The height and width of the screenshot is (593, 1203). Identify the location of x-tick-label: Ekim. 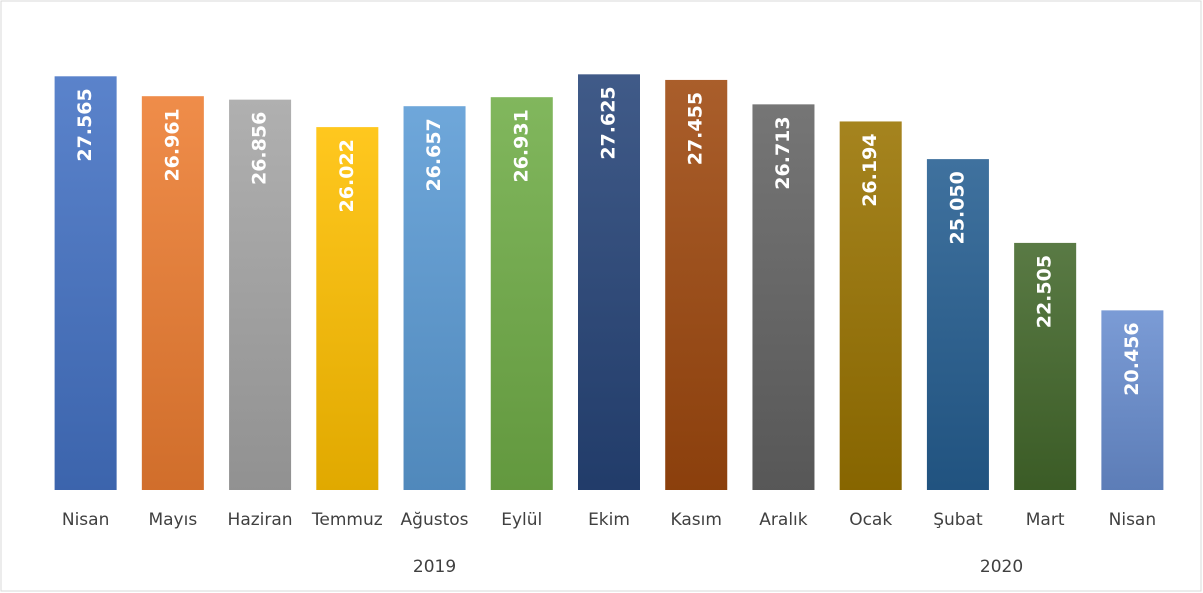
(609, 520).